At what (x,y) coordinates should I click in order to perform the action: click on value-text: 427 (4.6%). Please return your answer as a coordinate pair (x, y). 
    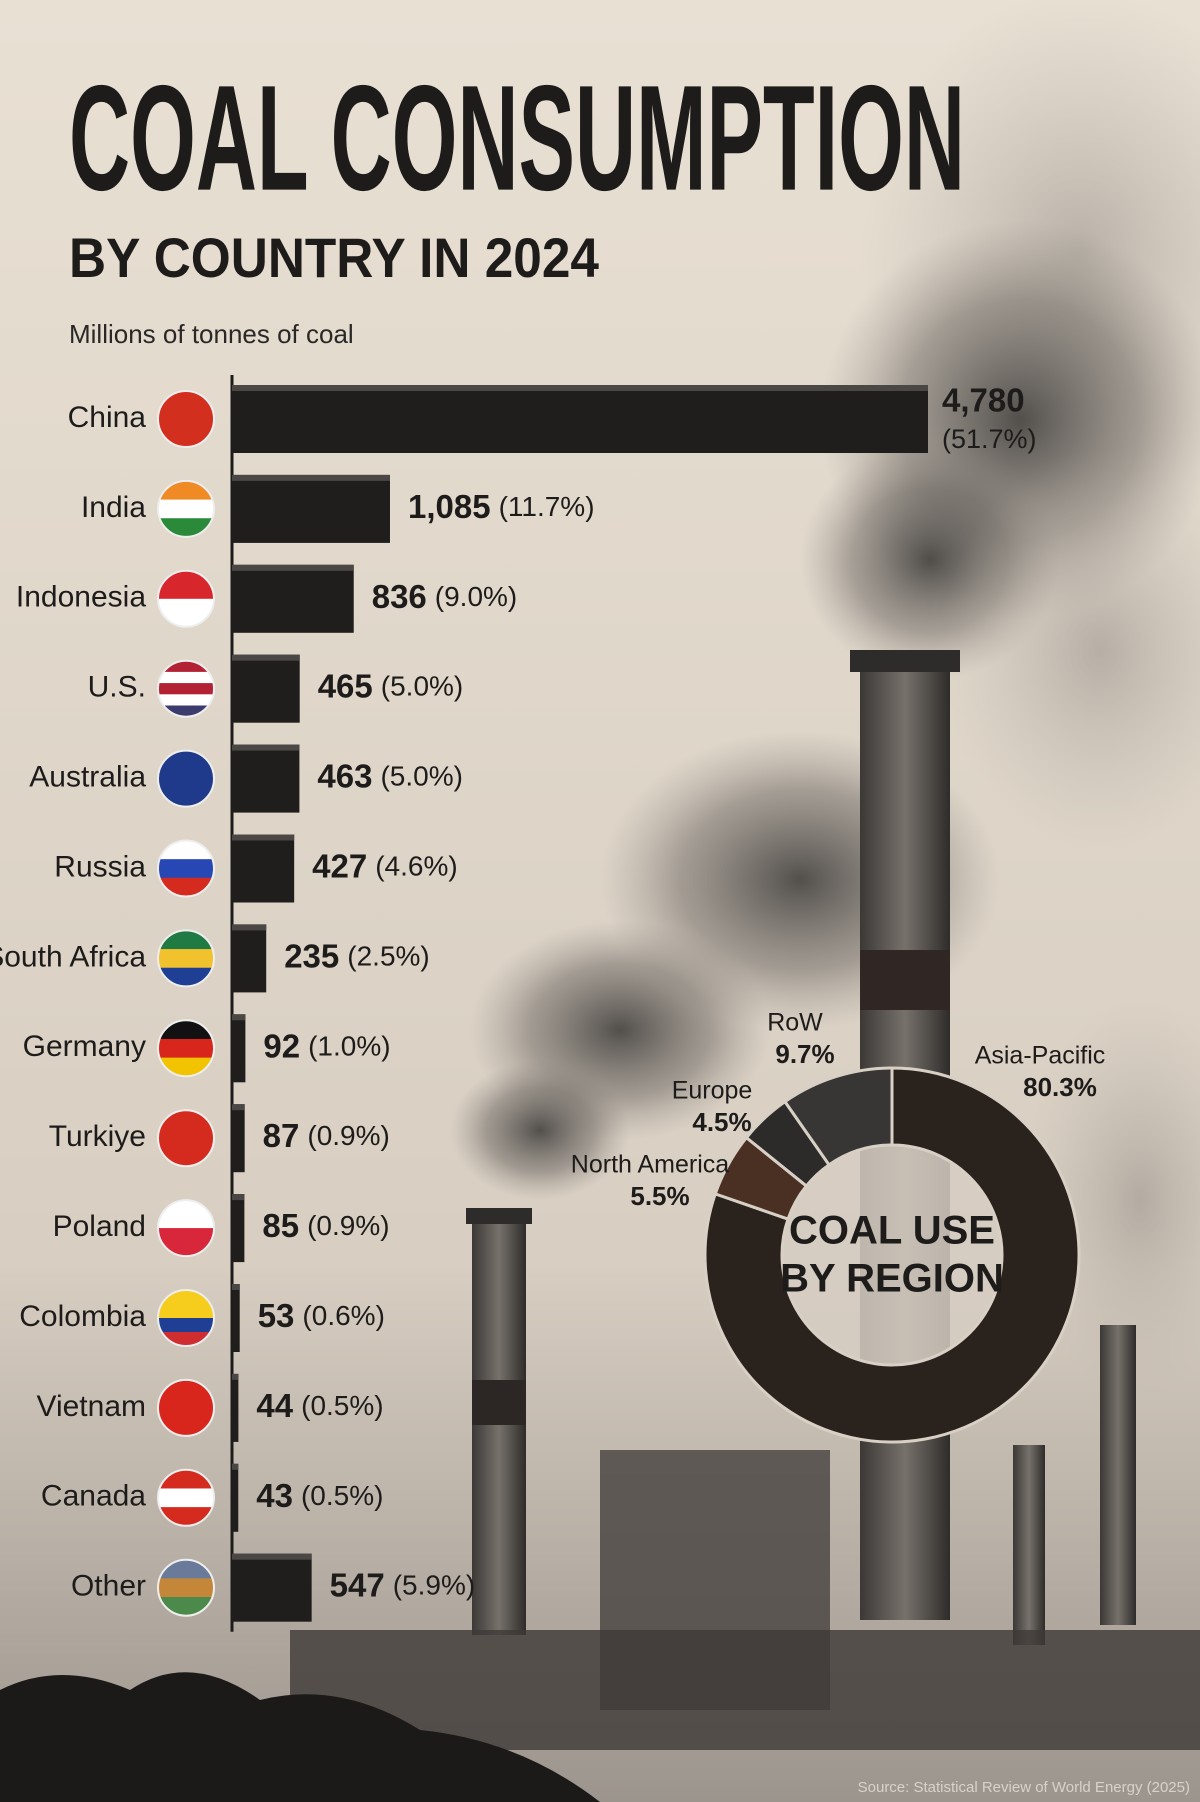
    Looking at the image, I should click on (385, 865).